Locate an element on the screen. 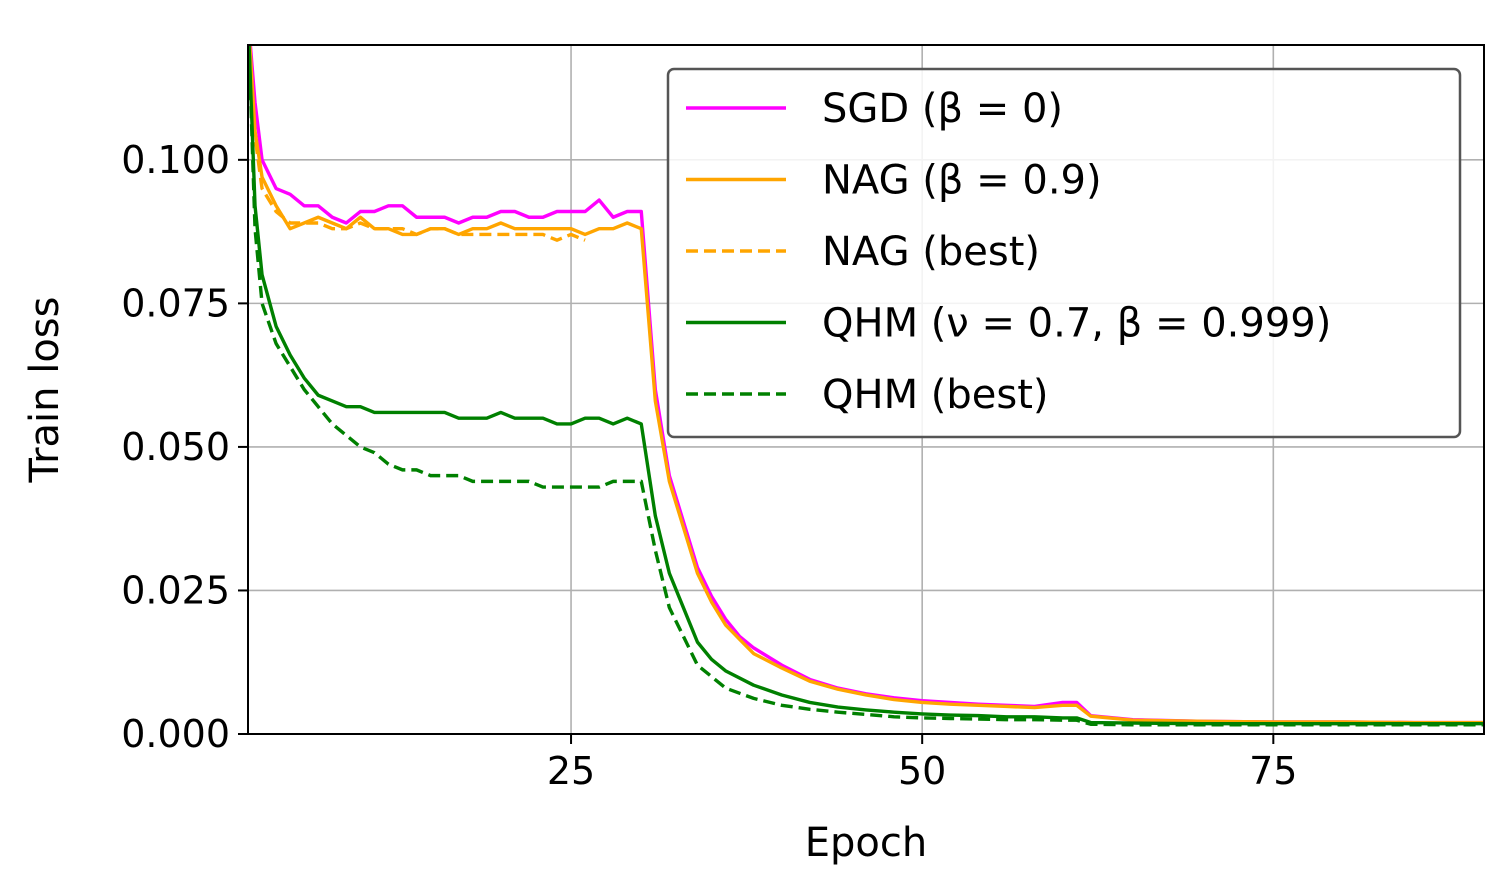  legend-label: QHM (ν = 0.7, β = 0.999) is located at coordinates (1076, 324).